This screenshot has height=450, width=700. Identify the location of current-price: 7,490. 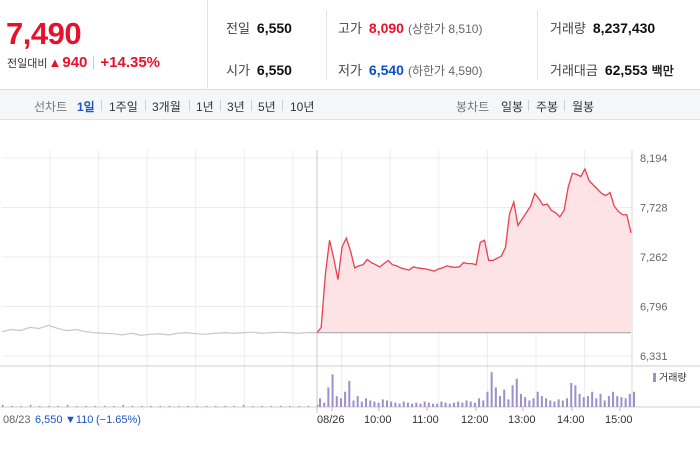
(44, 33).